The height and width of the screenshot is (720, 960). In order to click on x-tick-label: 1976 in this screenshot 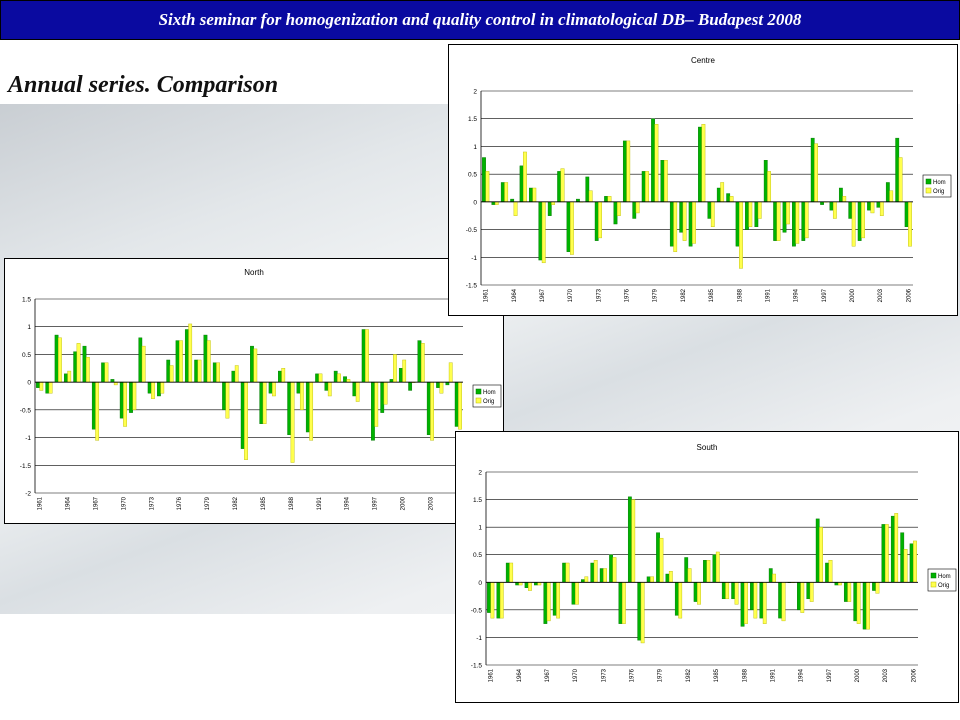, I will do `click(628, 295)`.